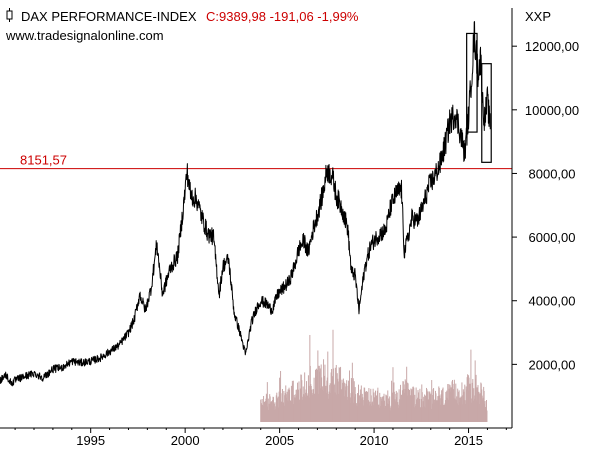 The image size is (595, 455). What do you see at coordinates (279, 440) in the screenshot?
I see `x-tick-label: 2005` at bounding box center [279, 440].